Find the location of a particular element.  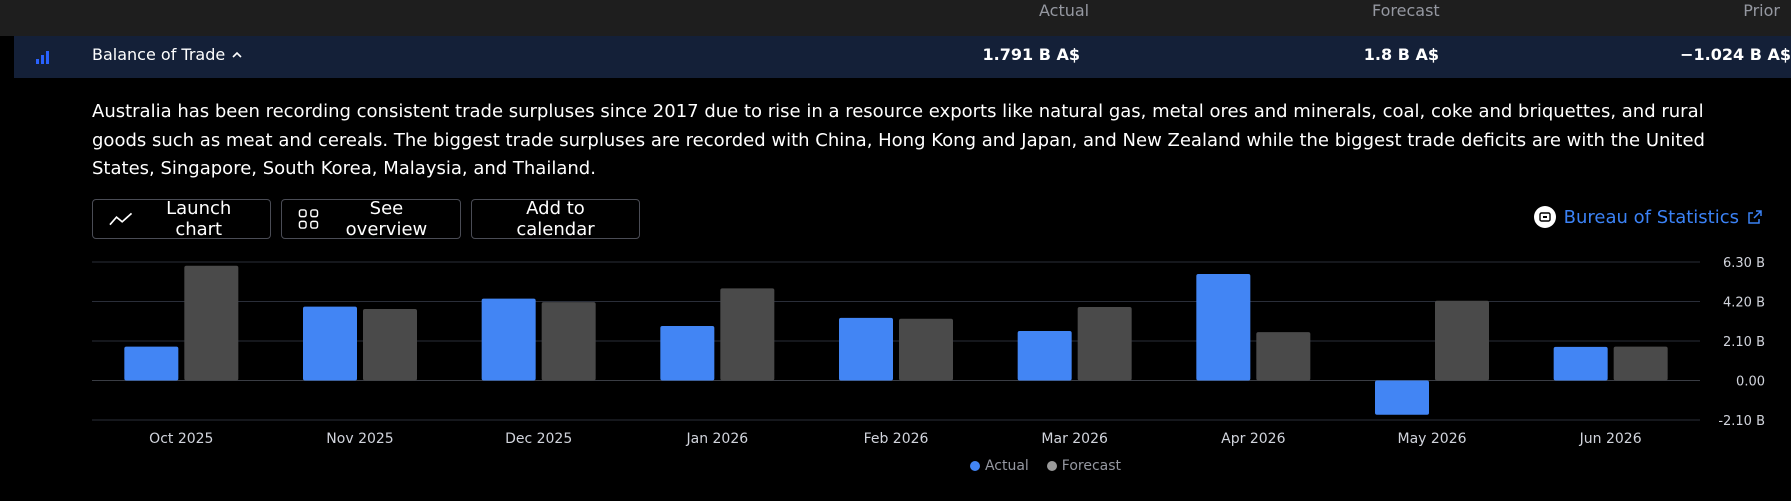

line-chart-icon is located at coordinates (121, 219).